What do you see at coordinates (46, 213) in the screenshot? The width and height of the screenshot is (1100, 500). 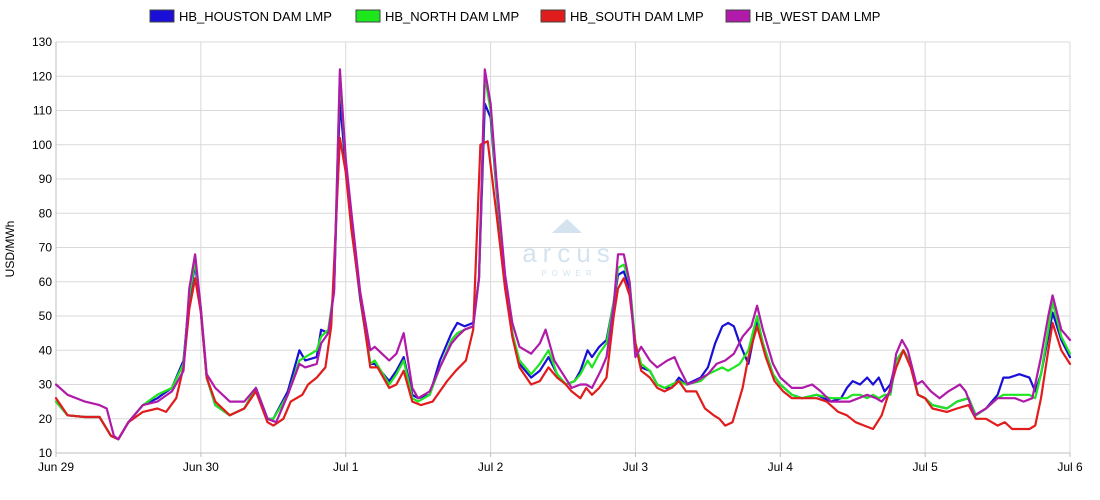 I see `y-tick-label: 80` at bounding box center [46, 213].